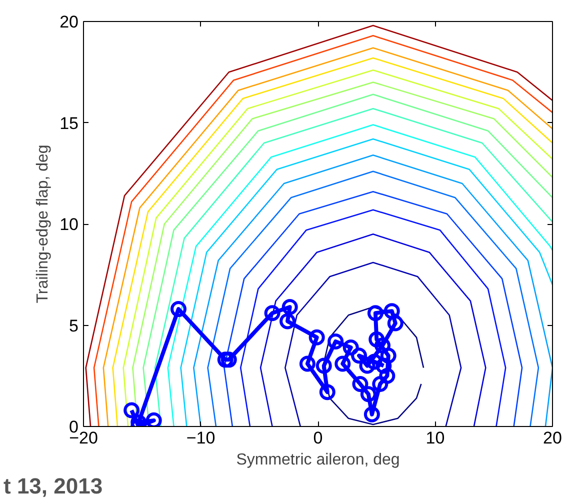  What do you see at coordinates (53, 486) in the screenshot?
I see `text: t 13, 2013` at bounding box center [53, 486].